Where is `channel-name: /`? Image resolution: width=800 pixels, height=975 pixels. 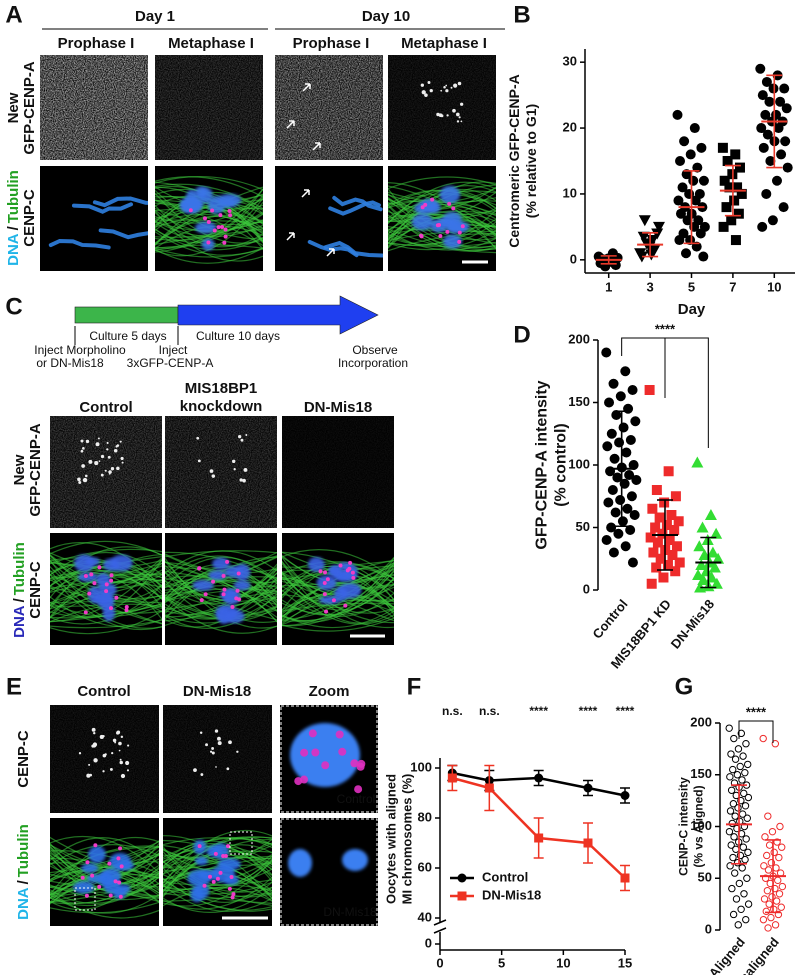 channel-name: / is located at coordinates (19, 599).